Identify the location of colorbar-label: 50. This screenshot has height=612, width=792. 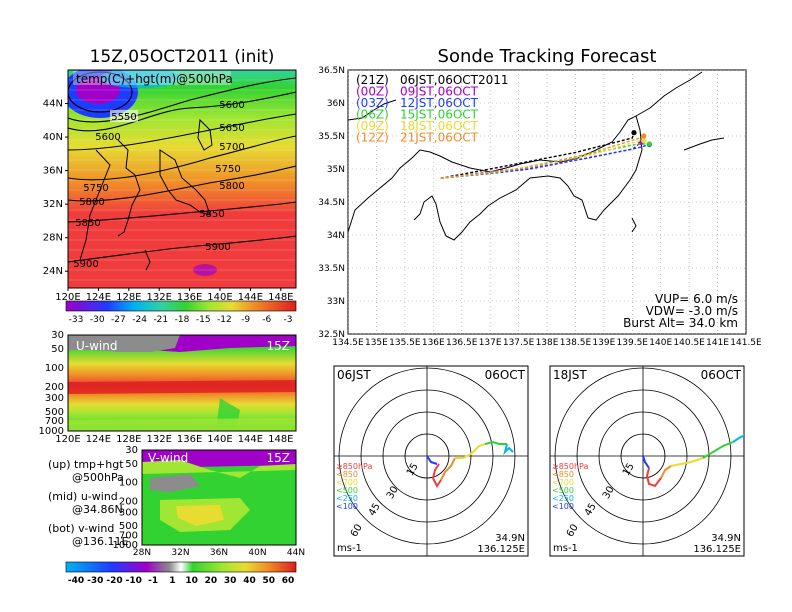
(268, 581).